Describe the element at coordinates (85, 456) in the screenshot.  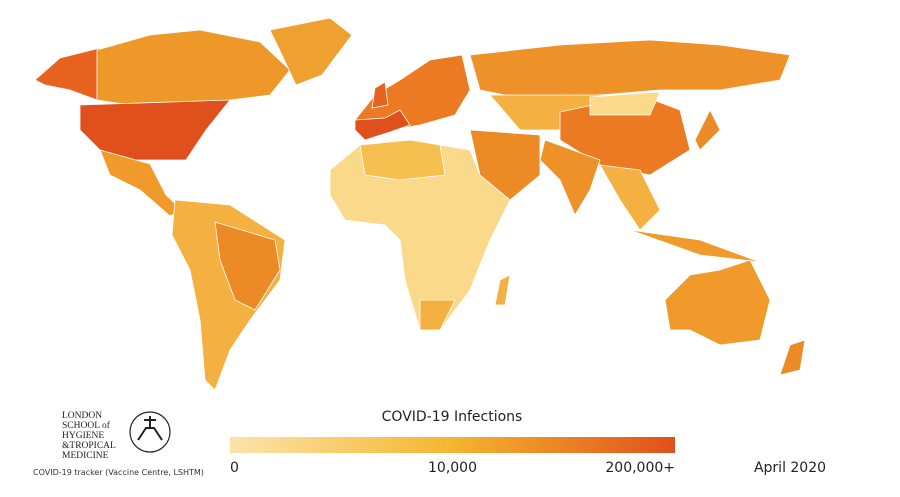
I see `logo-line: MEDICINE` at that location.